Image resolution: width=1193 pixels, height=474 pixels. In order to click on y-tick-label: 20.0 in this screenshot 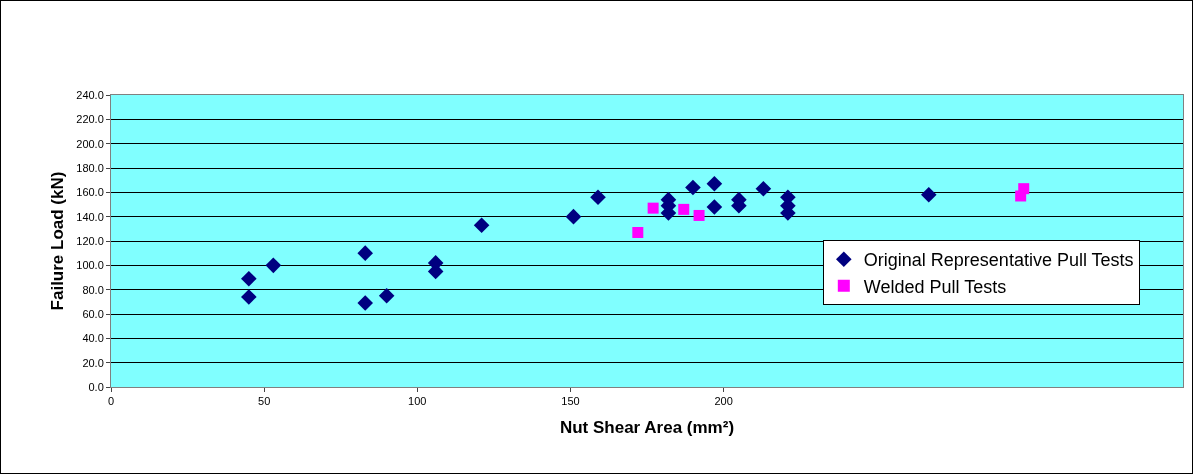, I will do `click(93, 362)`.